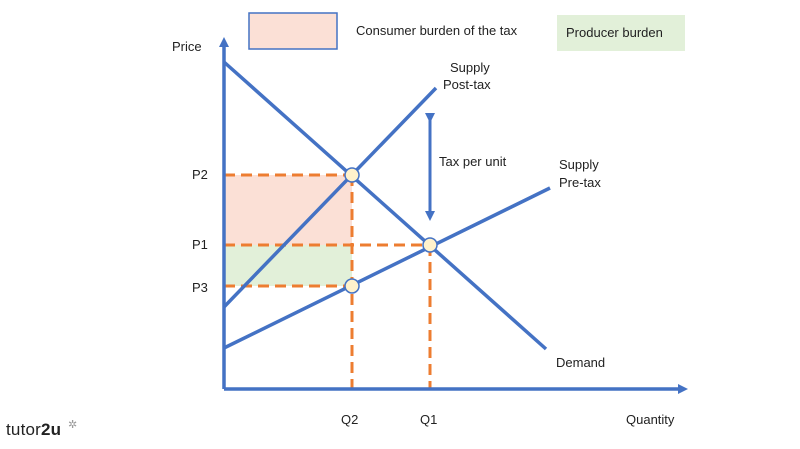 This screenshot has width=800, height=449. What do you see at coordinates (352, 286) in the screenshot?
I see `producer-price-point` at bounding box center [352, 286].